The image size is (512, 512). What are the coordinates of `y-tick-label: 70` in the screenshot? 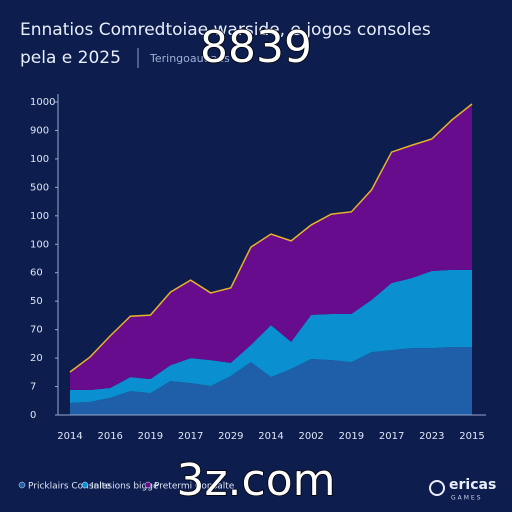 It's located at (36, 330).